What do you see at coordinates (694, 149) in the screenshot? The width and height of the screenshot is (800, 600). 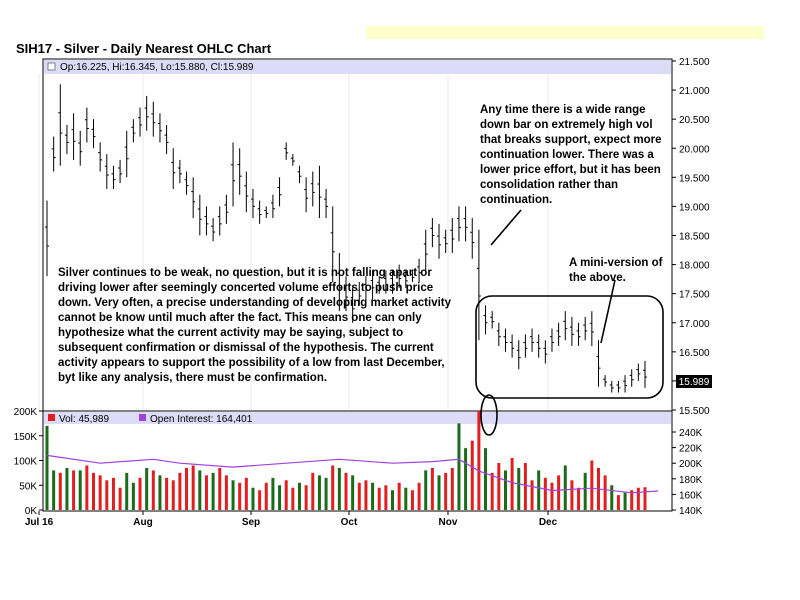 I see `price-tick-label: 20.000` at bounding box center [694, 149].